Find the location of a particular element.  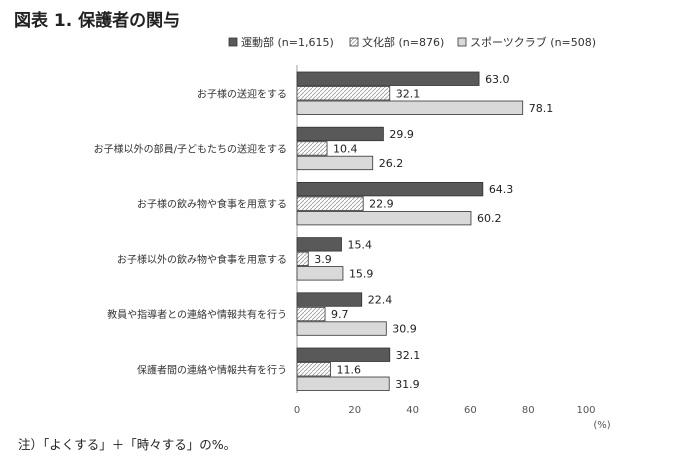

data-label-s1-c6: 32.1 is located at coordinates (408, 355).